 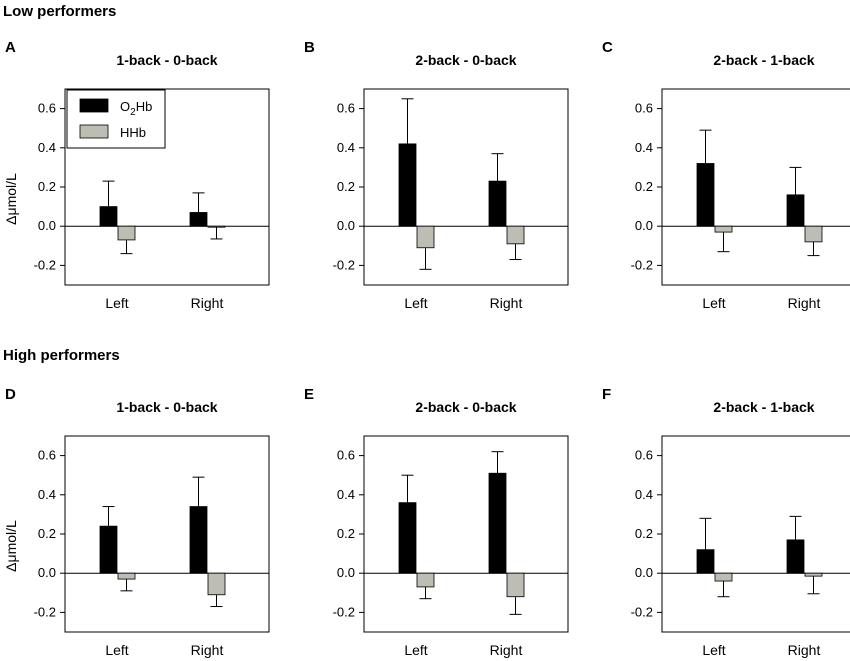 What do you see at coordinates (606, 394) in the screenshot?
I see `panel-letter: F` at bounding box center [606, 394].